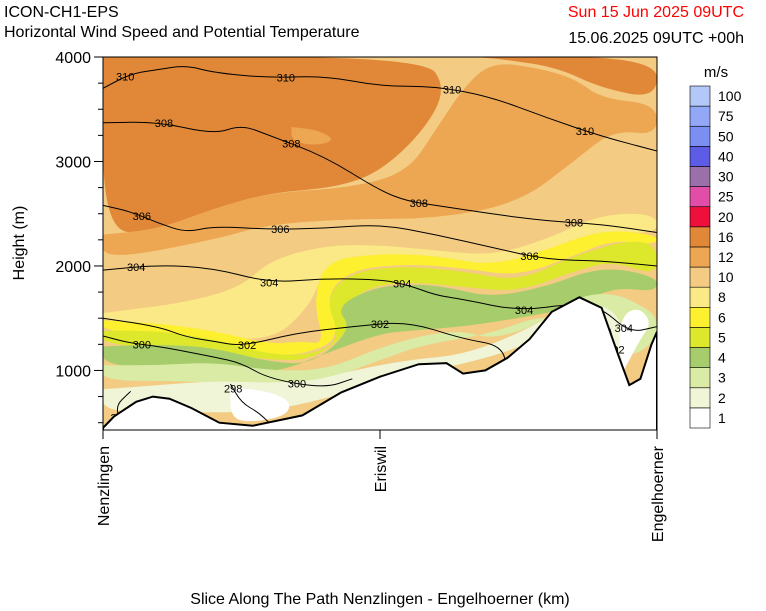 Image resolution: width=766 pixels, height=611 pixels. I want to click on legend-unit: m/s, so click(716, 72).